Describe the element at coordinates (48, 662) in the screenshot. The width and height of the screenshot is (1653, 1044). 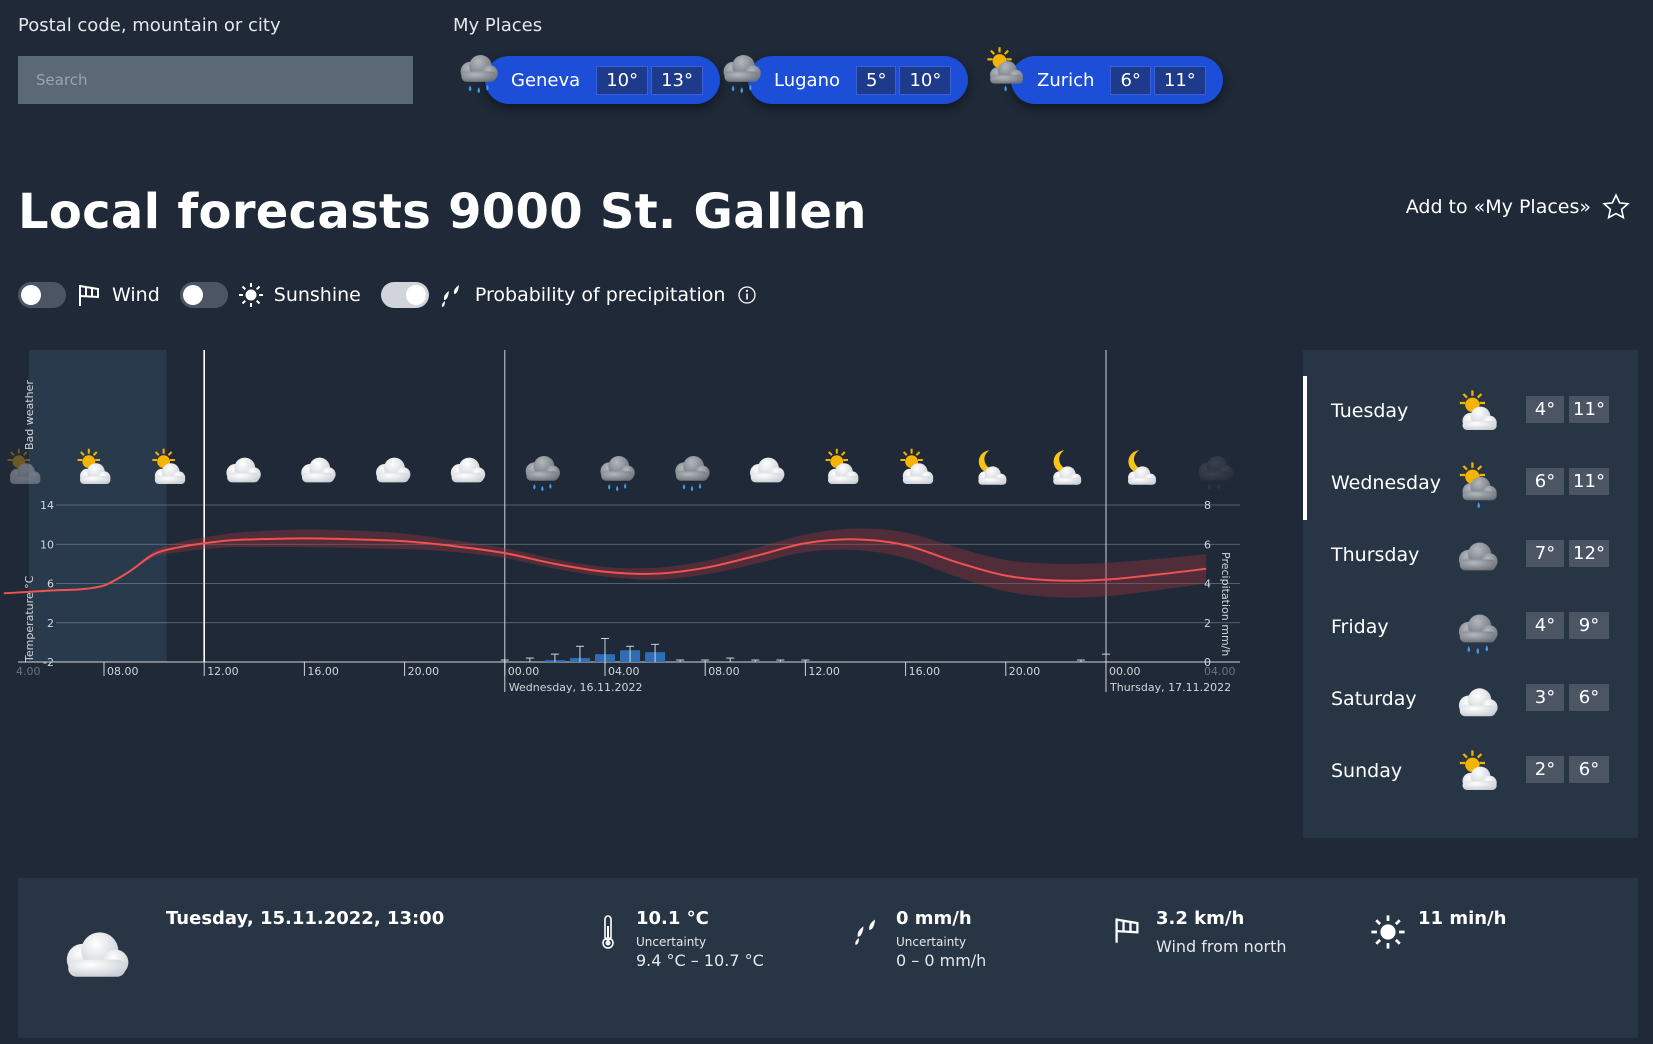
I see `temp-tick-label: -2` at that location.